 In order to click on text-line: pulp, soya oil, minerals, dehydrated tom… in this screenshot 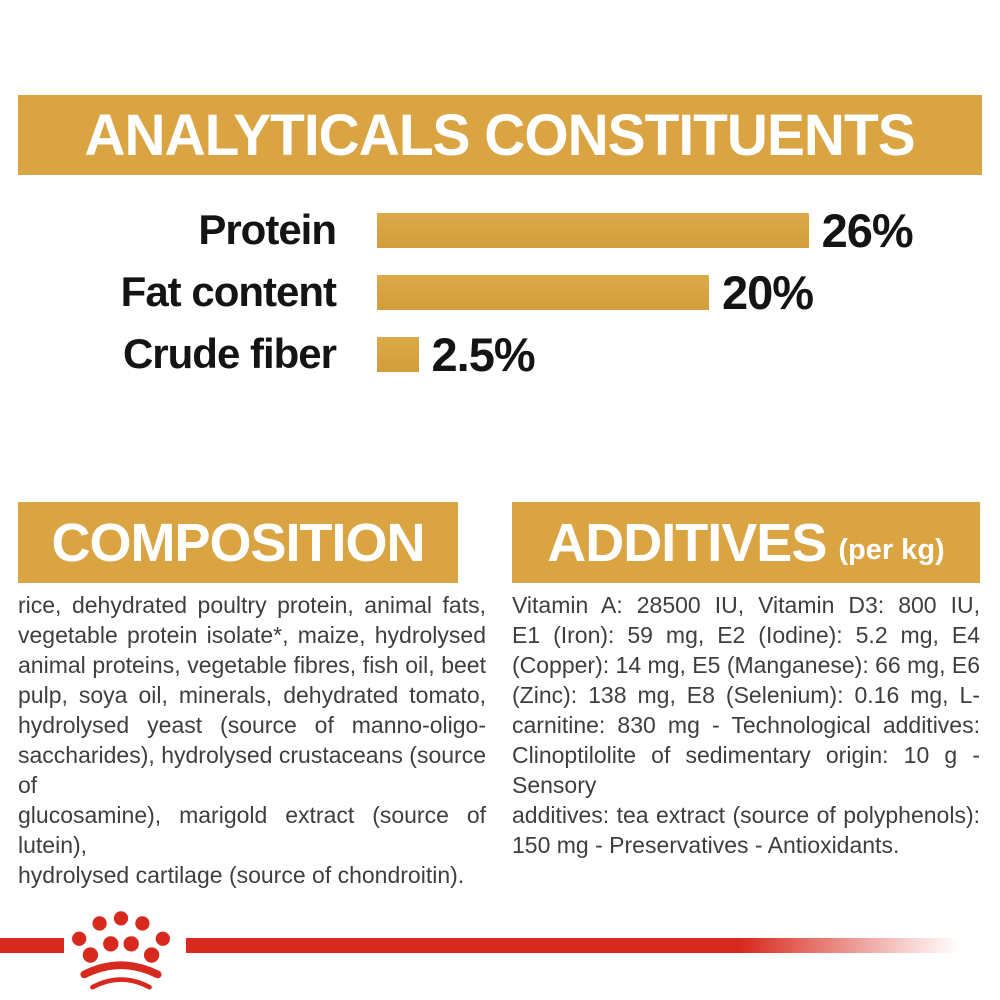, I will do `click(252, 695)`.